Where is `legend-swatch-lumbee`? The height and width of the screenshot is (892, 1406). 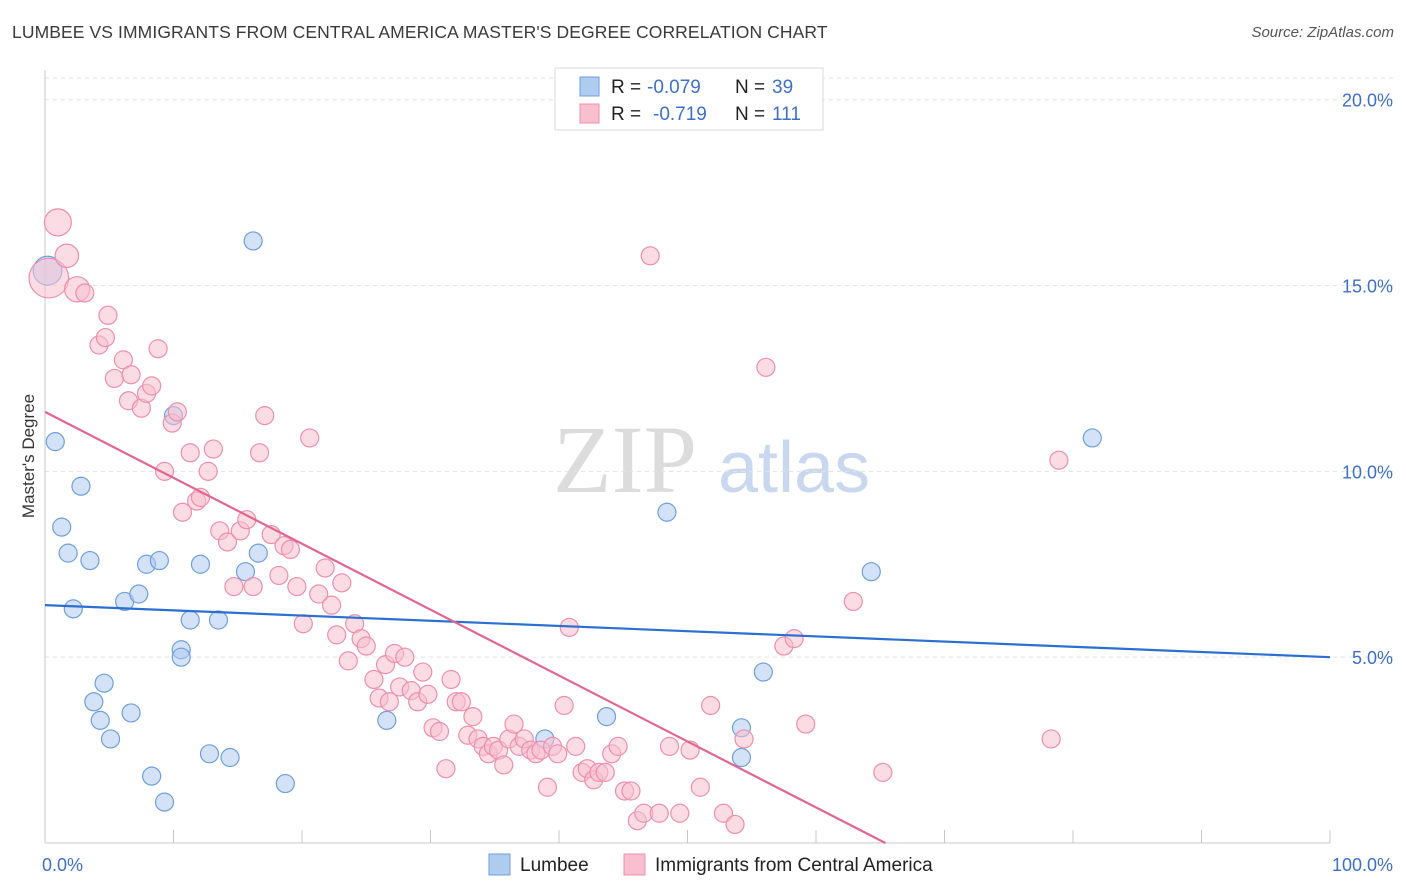
legend-swatch-lumbee is located at coordinates (499, 864).